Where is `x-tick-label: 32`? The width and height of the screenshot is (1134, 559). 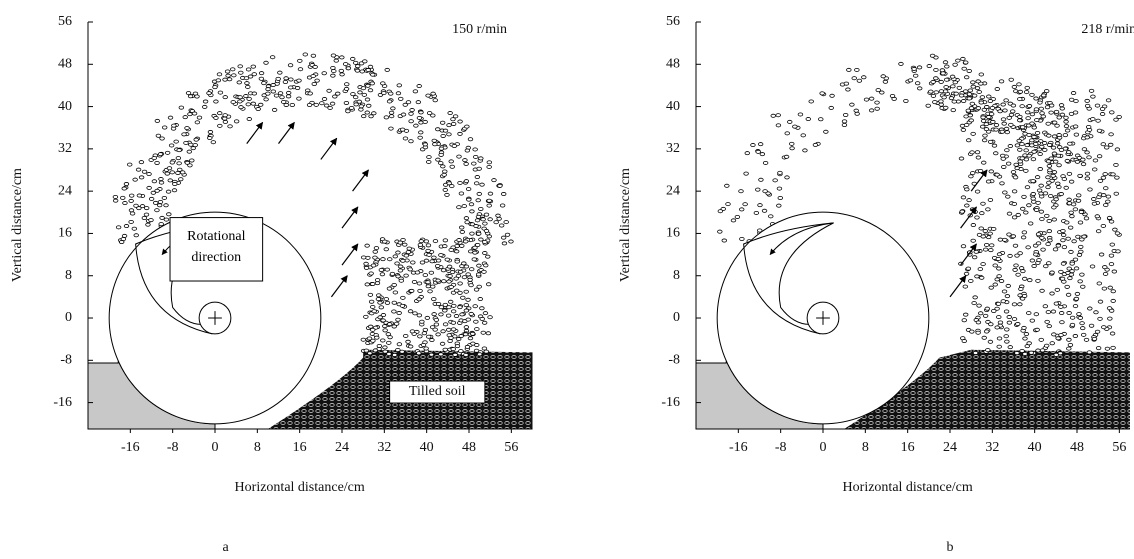 x-tick-label: 32 is located at coordinates (384, 447).